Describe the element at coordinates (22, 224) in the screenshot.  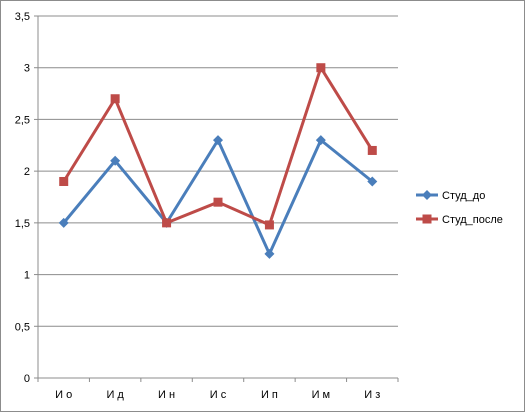
I see `y-tick-label: 1,5` at that location.